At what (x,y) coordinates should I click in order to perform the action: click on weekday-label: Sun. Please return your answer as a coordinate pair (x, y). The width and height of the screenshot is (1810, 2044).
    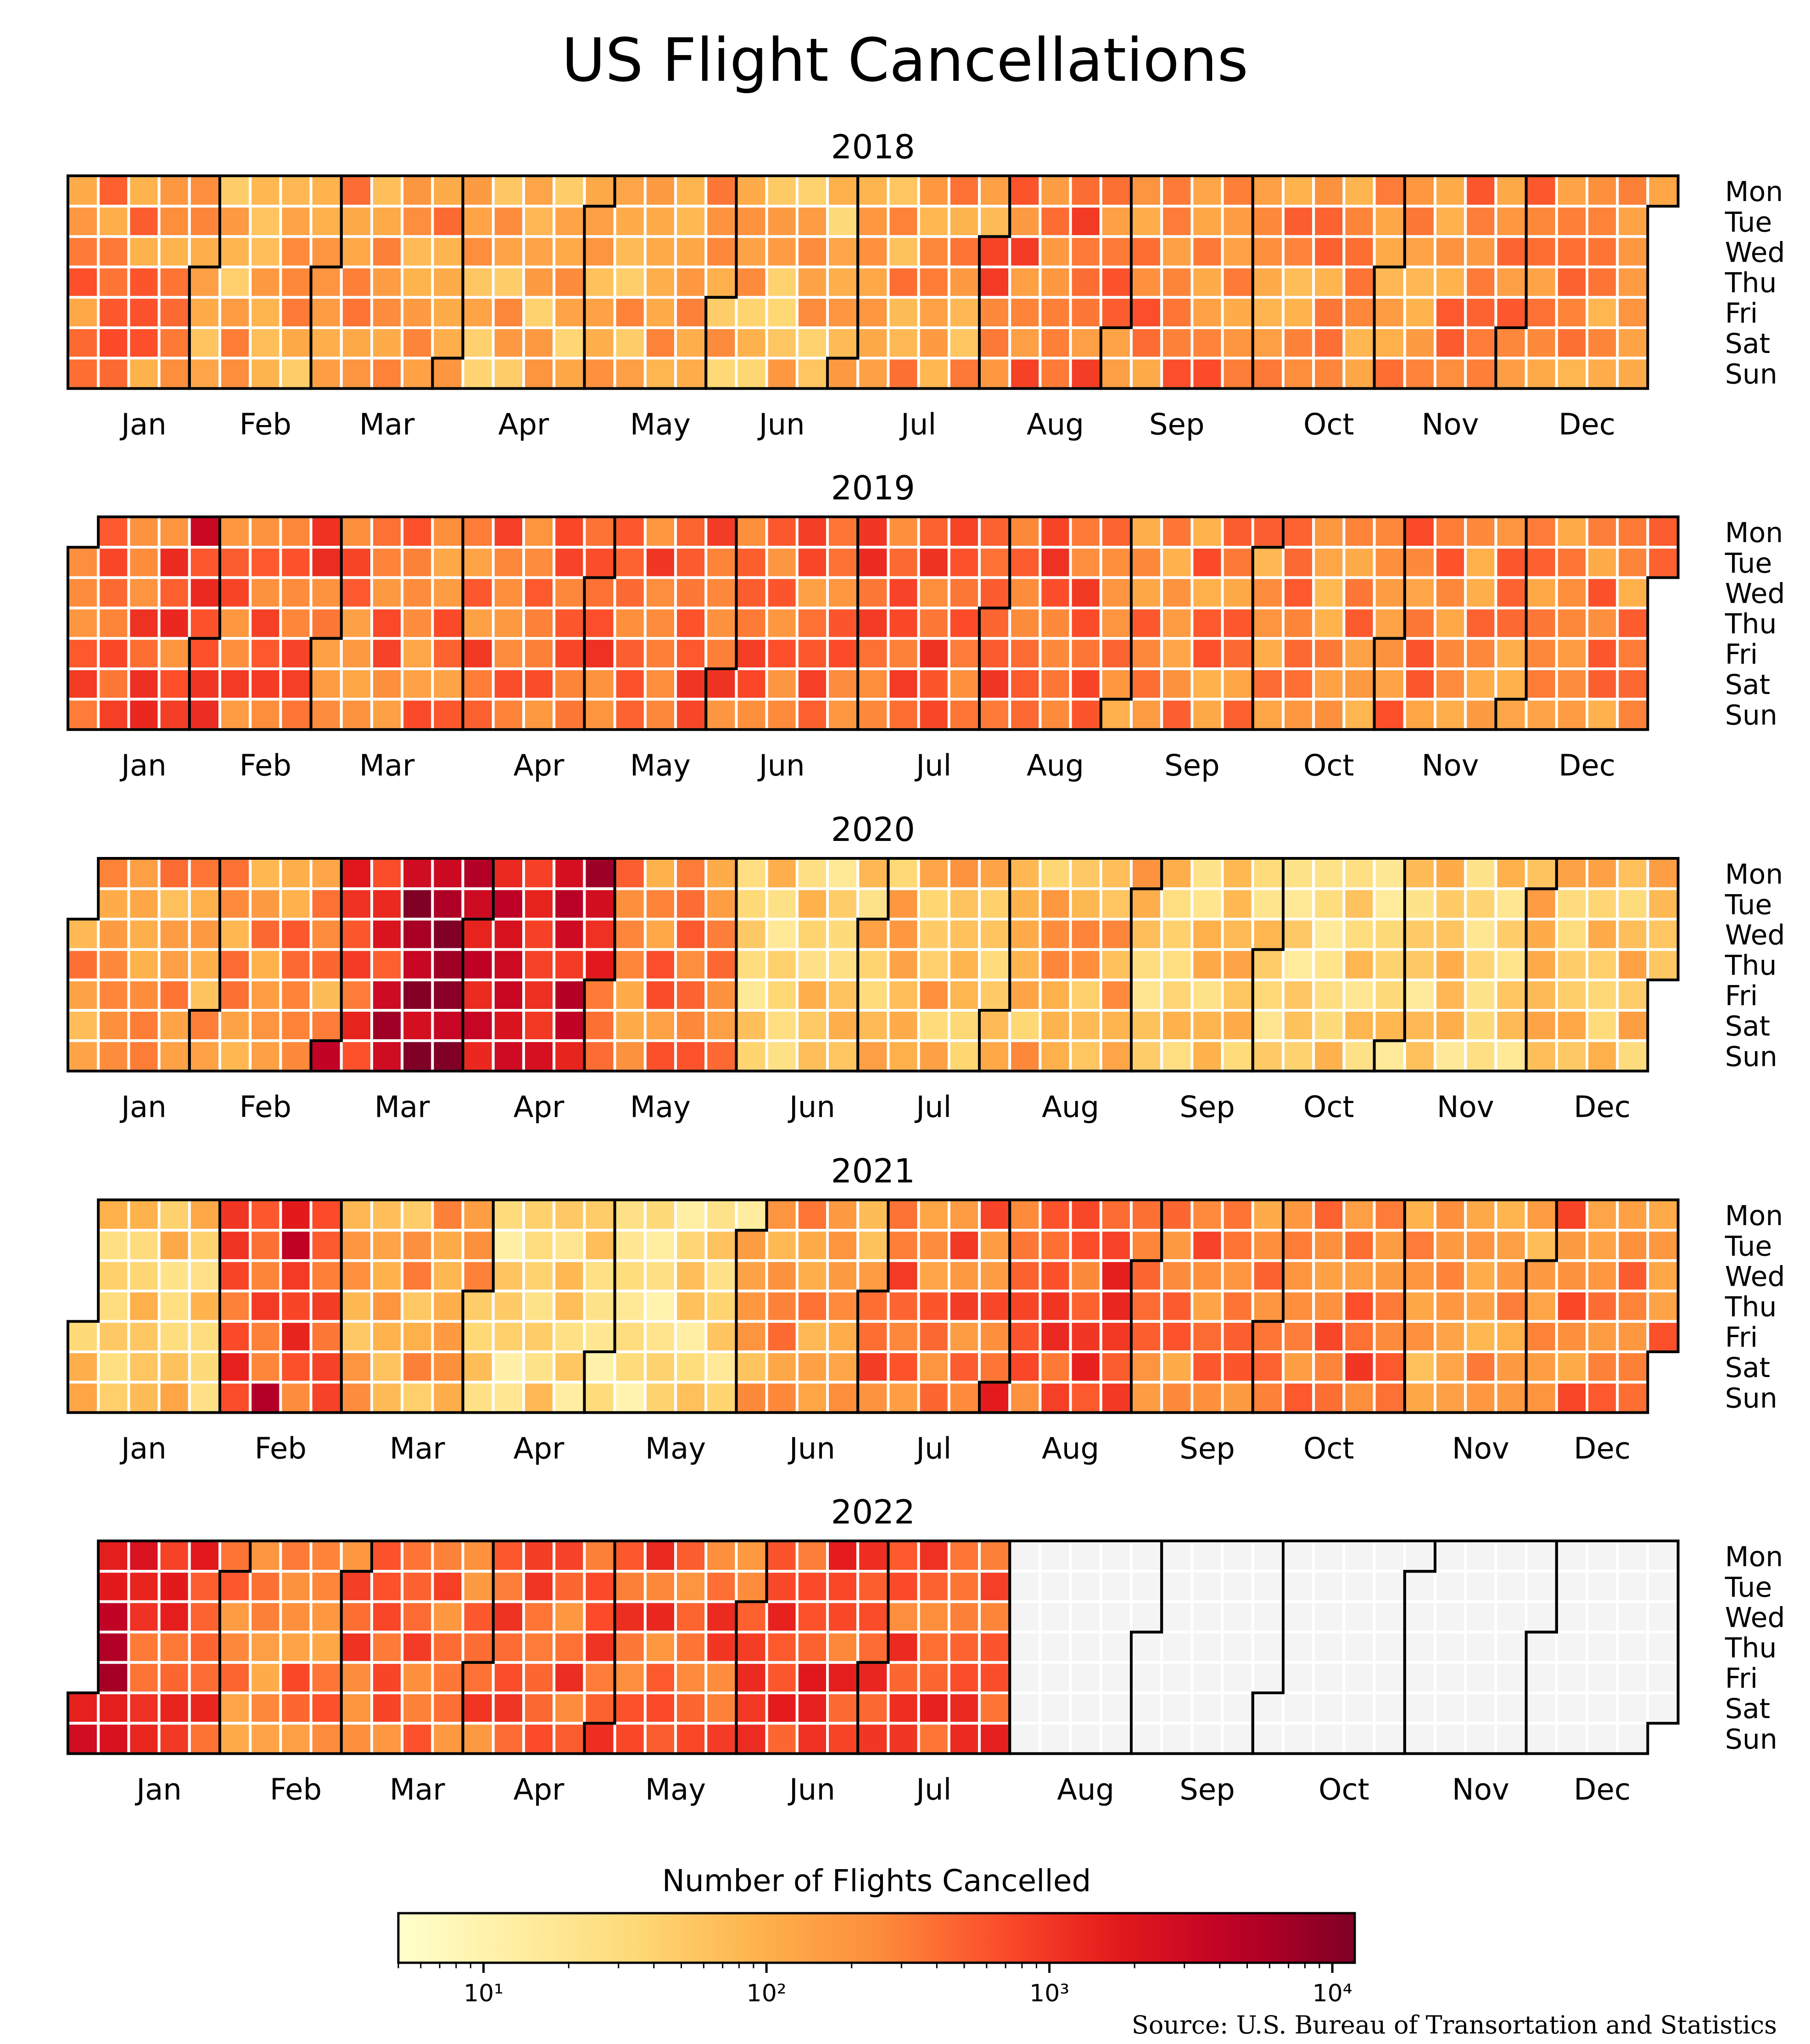
    Looking at the image, I should click on (1751, 374).